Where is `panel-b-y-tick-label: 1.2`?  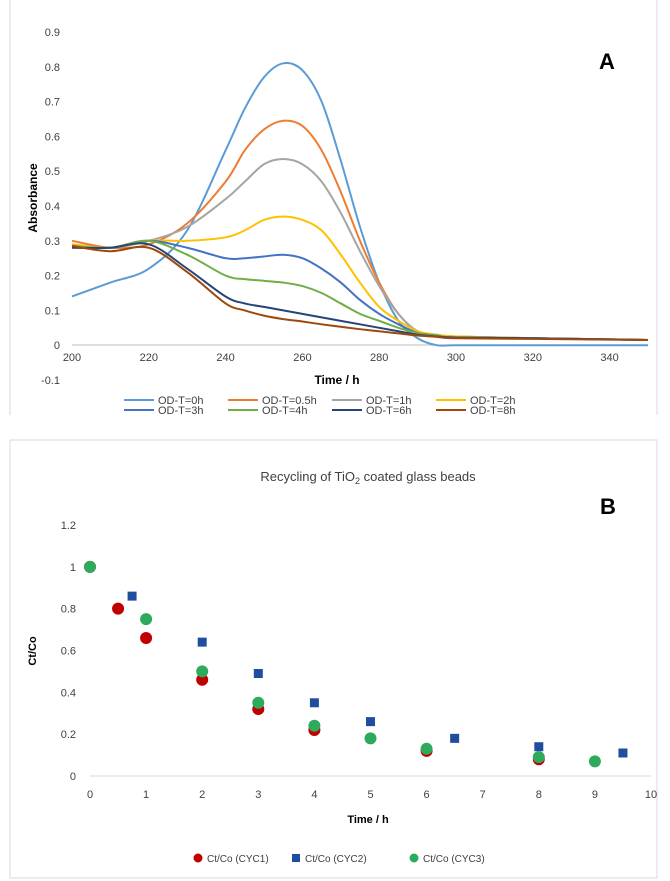 panel-b-y-tick-label: 1.2 is located at coordinates (68, 526).